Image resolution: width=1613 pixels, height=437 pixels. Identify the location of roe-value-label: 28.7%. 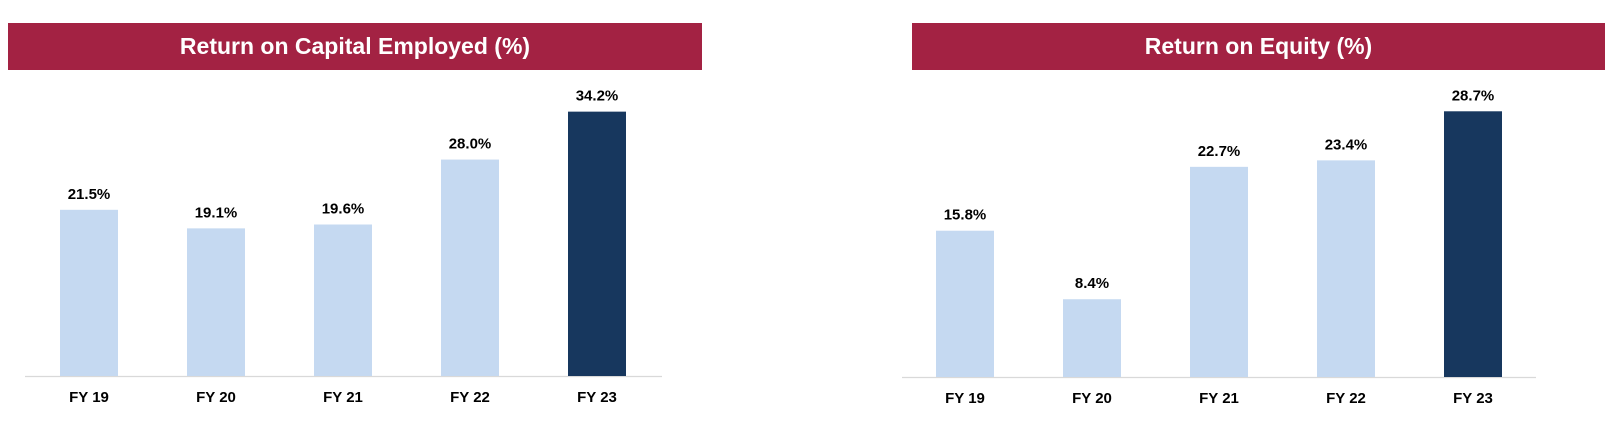
(1473, 95).